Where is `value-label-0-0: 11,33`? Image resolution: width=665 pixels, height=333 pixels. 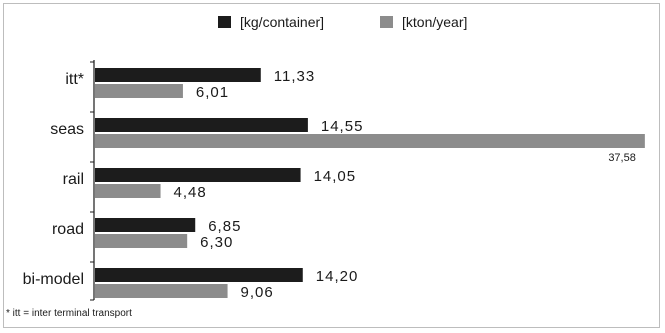
value-label-0-0: 11,33 is located at coordinates (294, 76).